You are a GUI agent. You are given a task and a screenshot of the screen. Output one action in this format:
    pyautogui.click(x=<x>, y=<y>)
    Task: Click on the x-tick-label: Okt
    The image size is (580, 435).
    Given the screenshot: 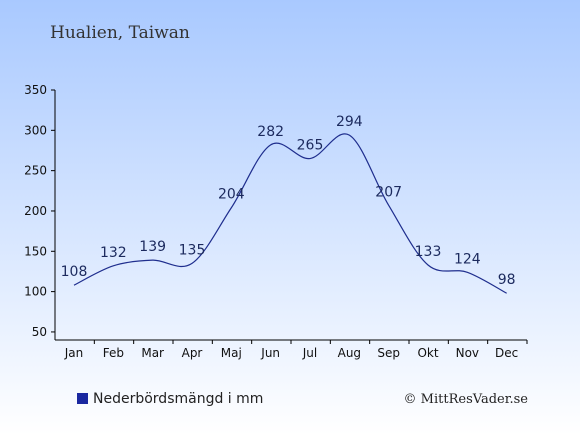 What is the action you would take?
    pyautogui.click(x=427, y=353)
    